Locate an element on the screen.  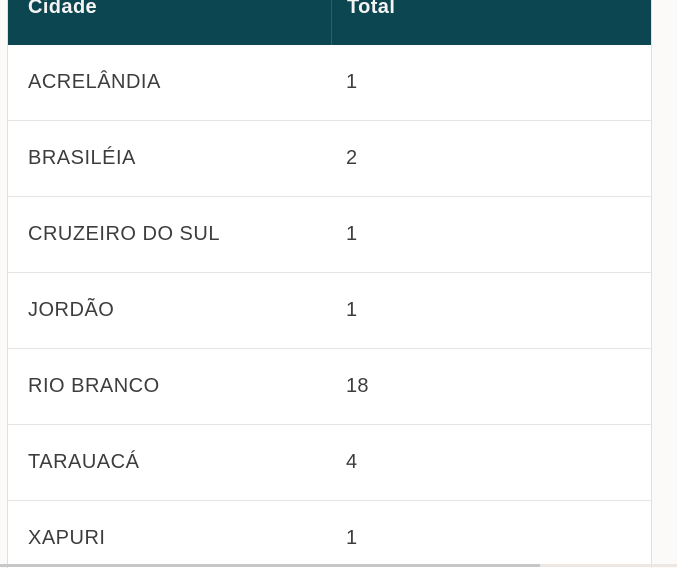
table-row: BRASILÉIA 2 is located at coordinates (329, 159).